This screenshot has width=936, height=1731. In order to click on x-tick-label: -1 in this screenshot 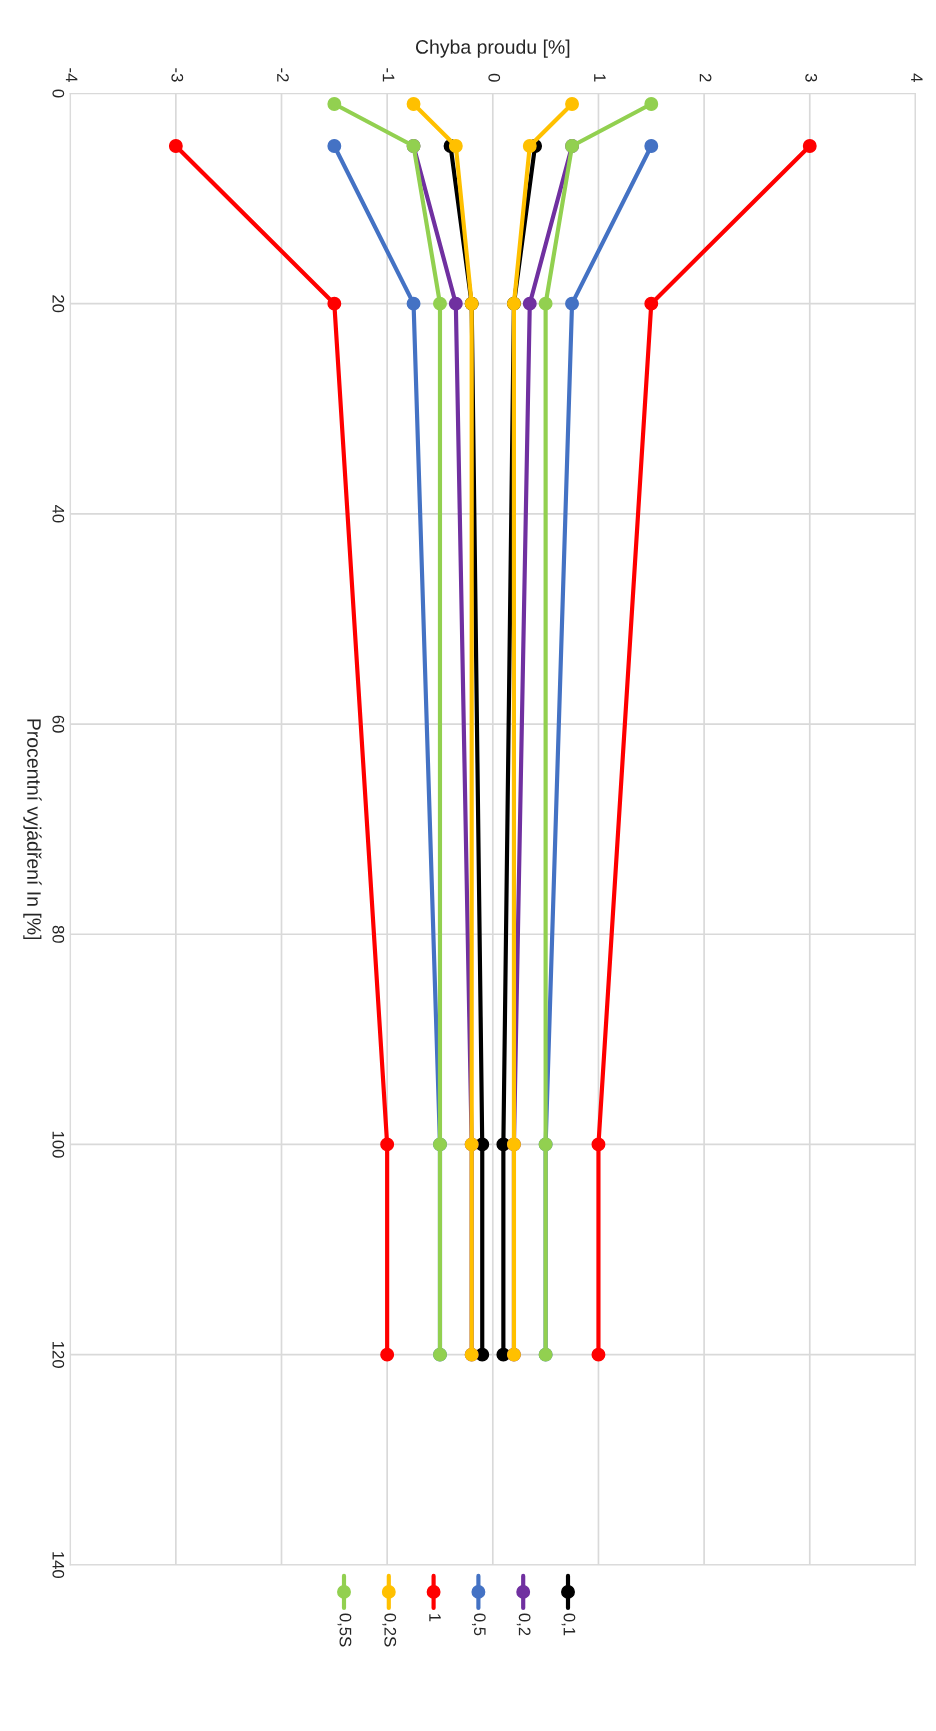, I will do `click(388, 75)`.